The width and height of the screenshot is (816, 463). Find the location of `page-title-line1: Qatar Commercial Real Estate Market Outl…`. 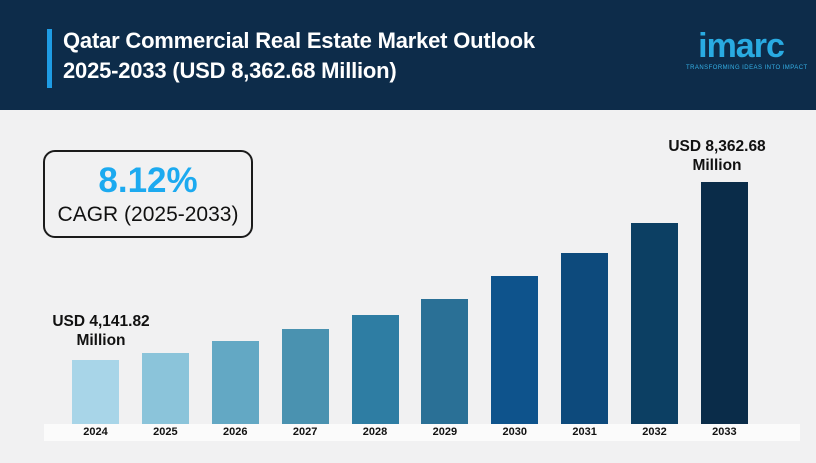

page-title-line1: Qatar Commercial Real Estate Market Outl… is located at coordinates (299, 40).